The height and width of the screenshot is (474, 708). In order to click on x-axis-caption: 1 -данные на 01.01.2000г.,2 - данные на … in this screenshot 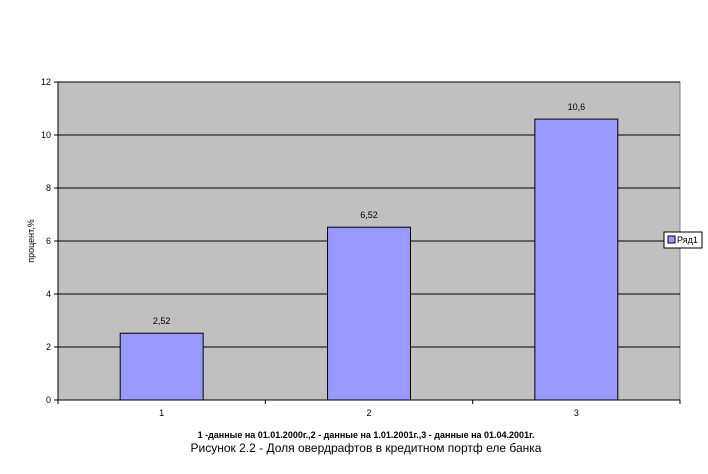, I will do `click(366, 435)`.